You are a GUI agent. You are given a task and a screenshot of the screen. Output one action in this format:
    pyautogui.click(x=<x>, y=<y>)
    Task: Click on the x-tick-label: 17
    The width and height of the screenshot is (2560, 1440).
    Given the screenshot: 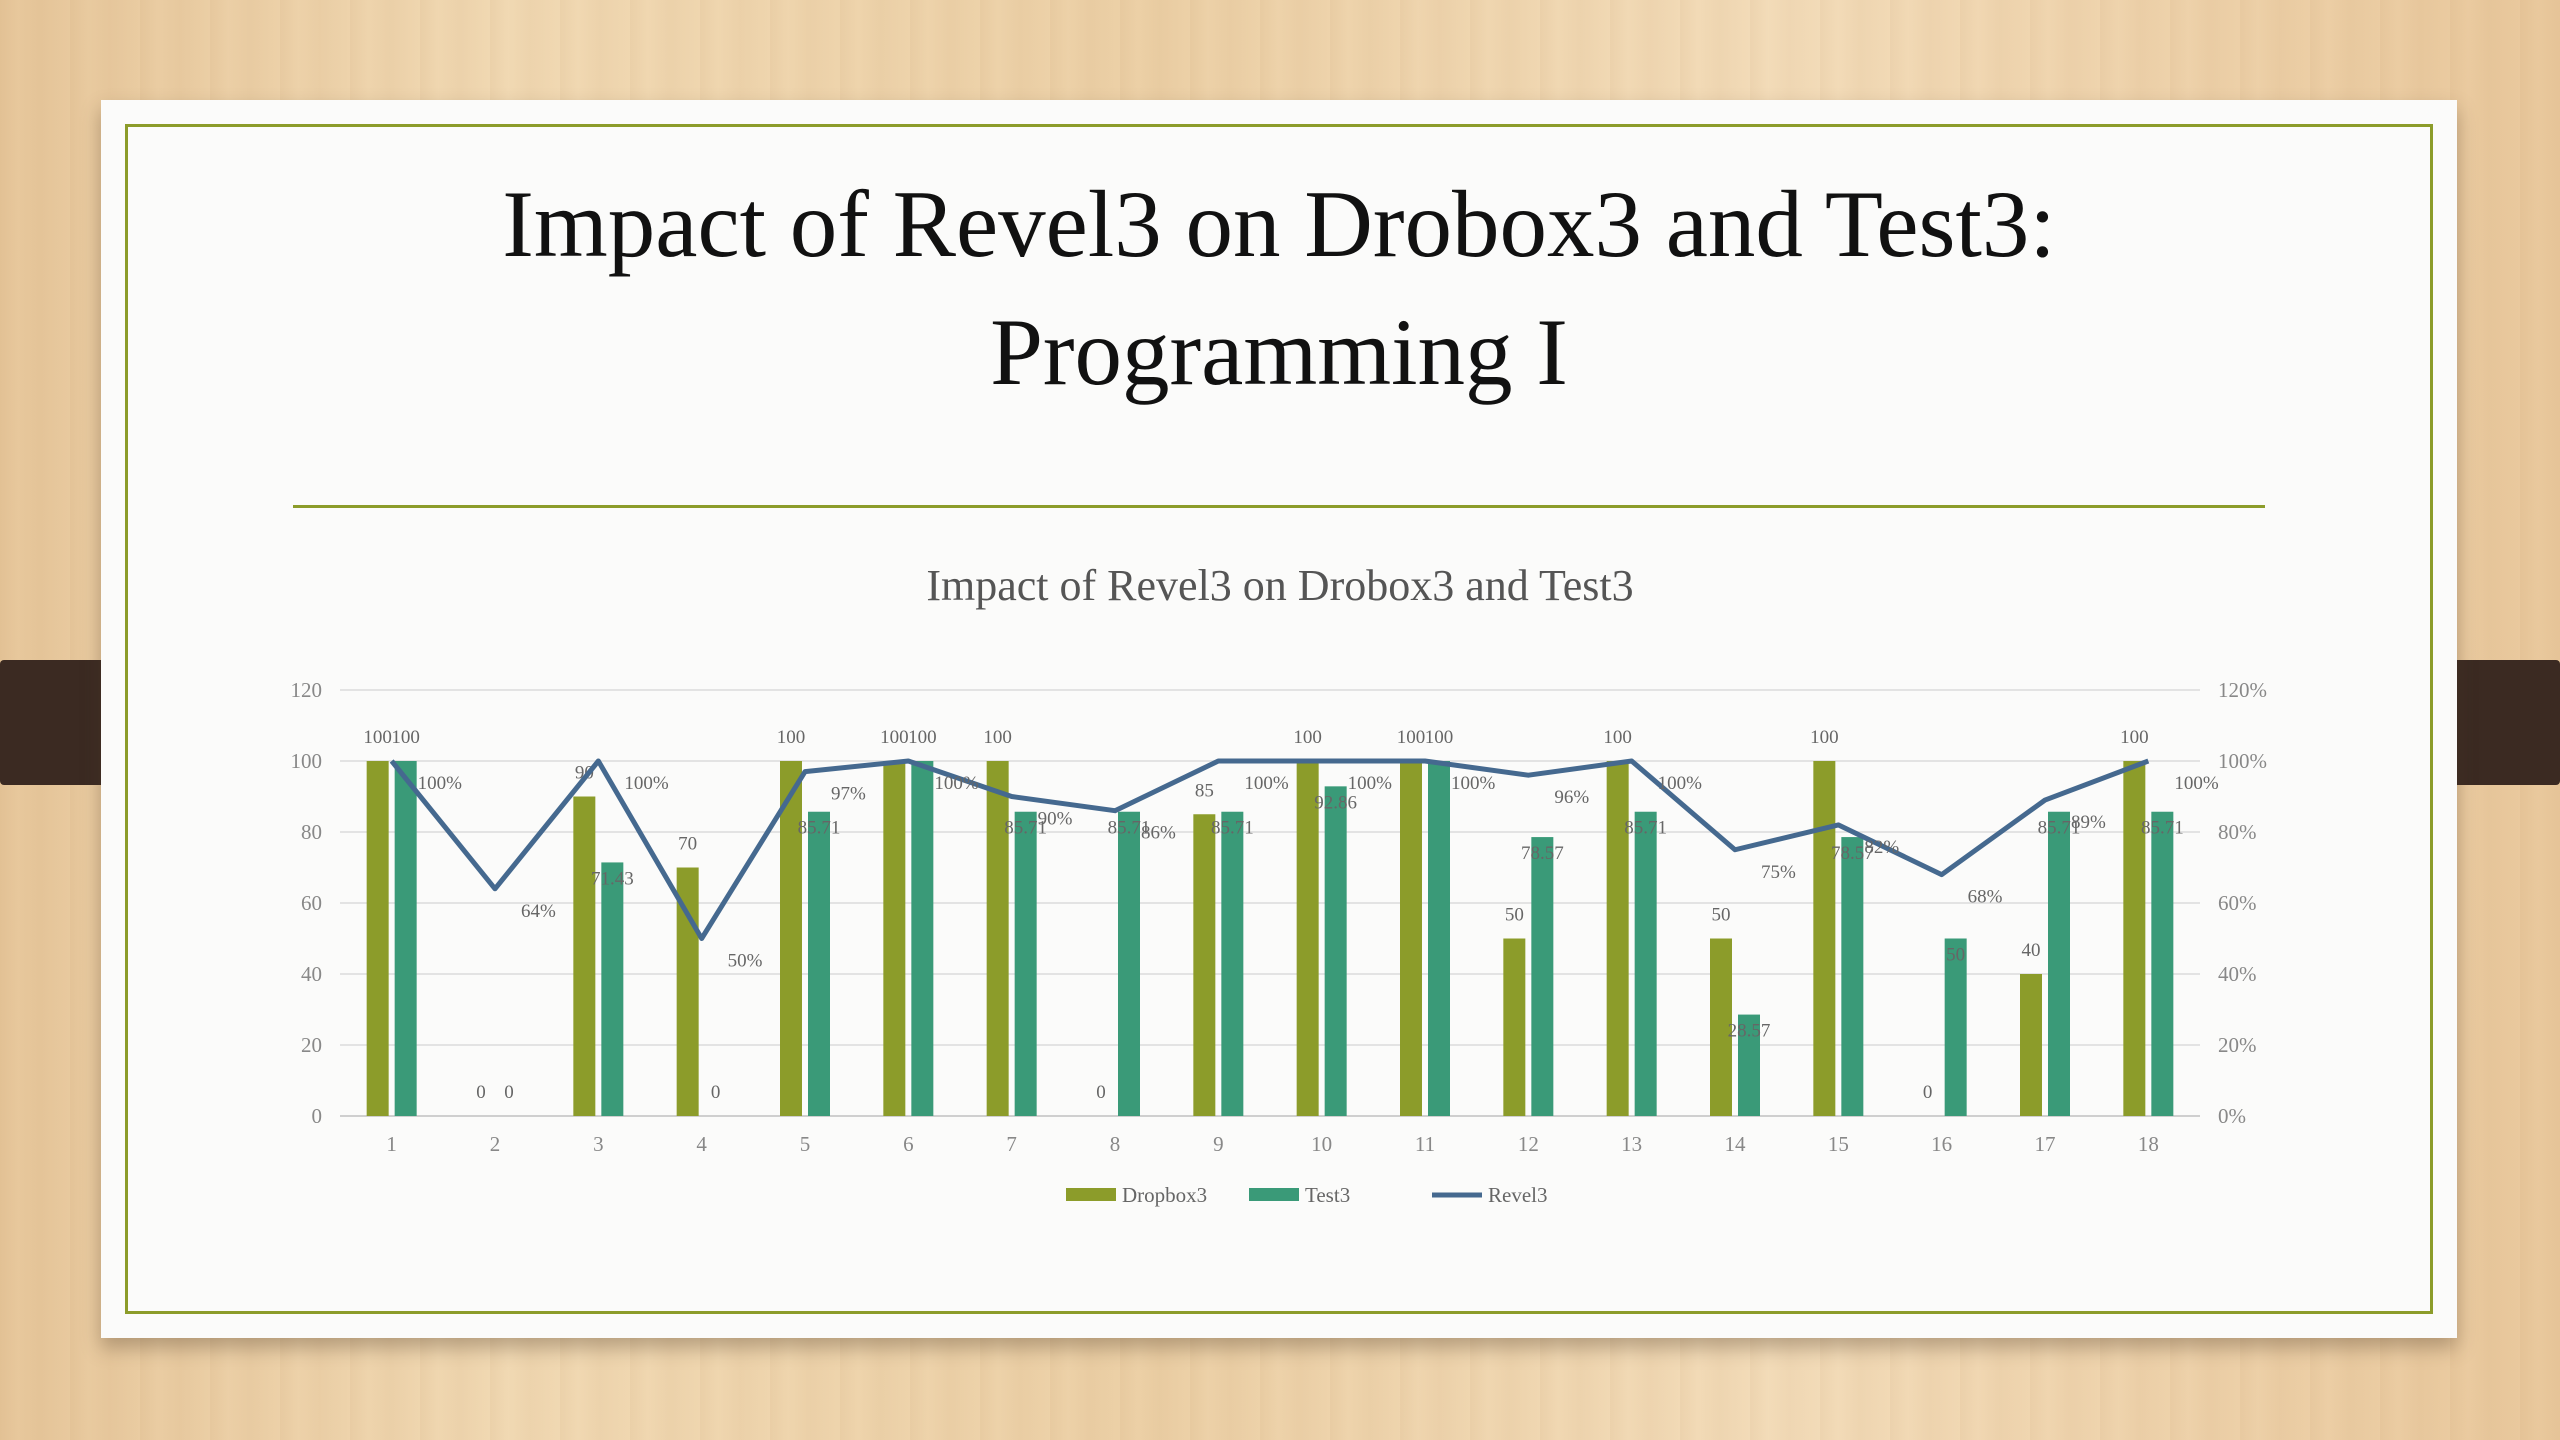 What is the action you would take?
    pyautogui.click(x=2045, y=1144)
    